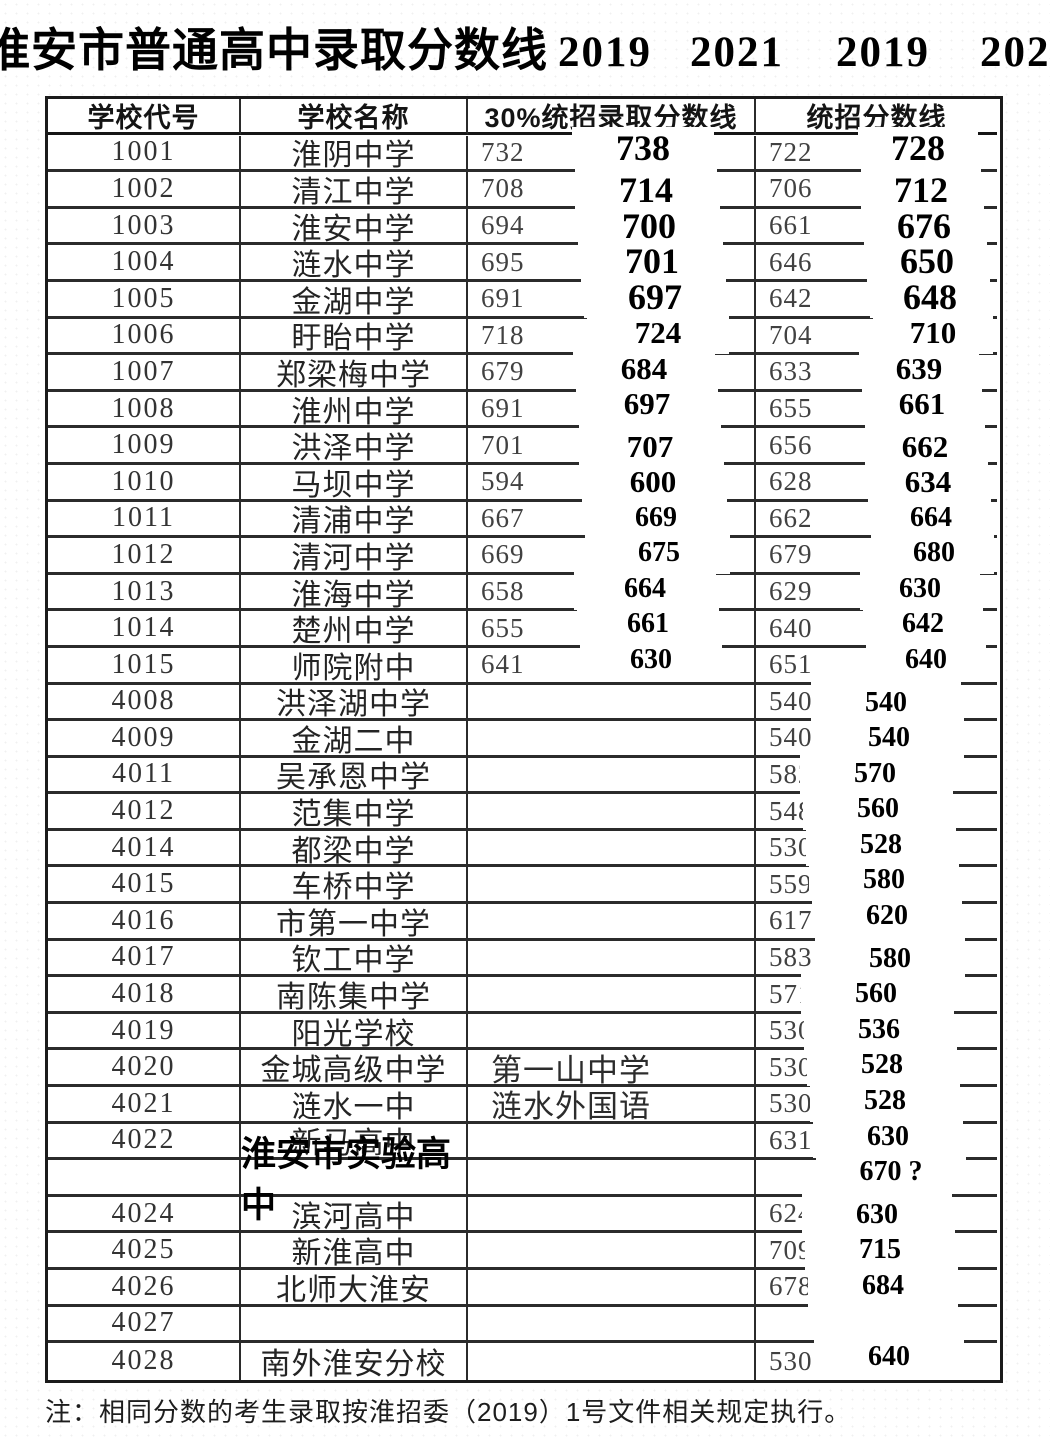 The image size is (1050, 1442). What do you see at coordinates (503, 554) in the screenshot?
I see `pct30-score-2019: 669` at bounding box center [503, 554].